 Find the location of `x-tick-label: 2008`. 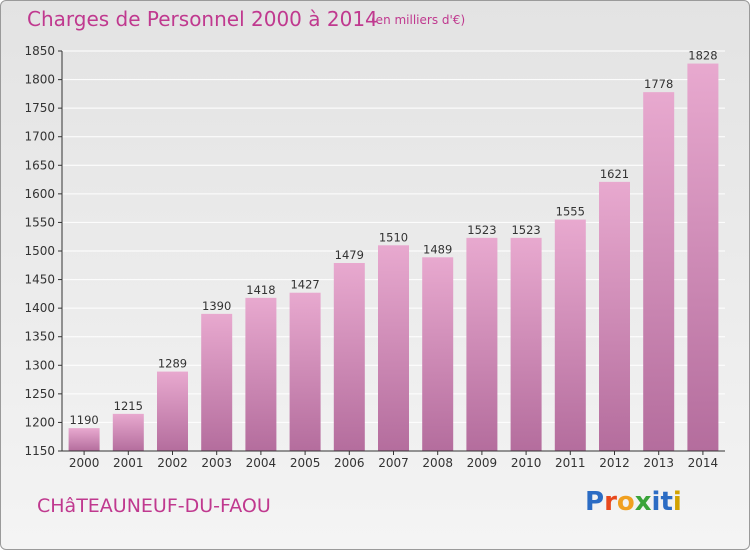

x-tick-label: 2008 is located at coordinates (437, 463).